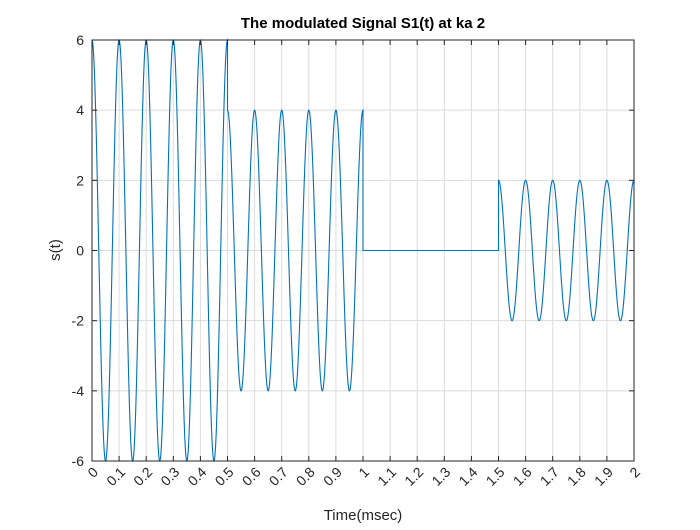 The image size is (700, 530). I want to click on y-tick-labels: -6 -4 -2 0 2 4 6, so click(78, 250).